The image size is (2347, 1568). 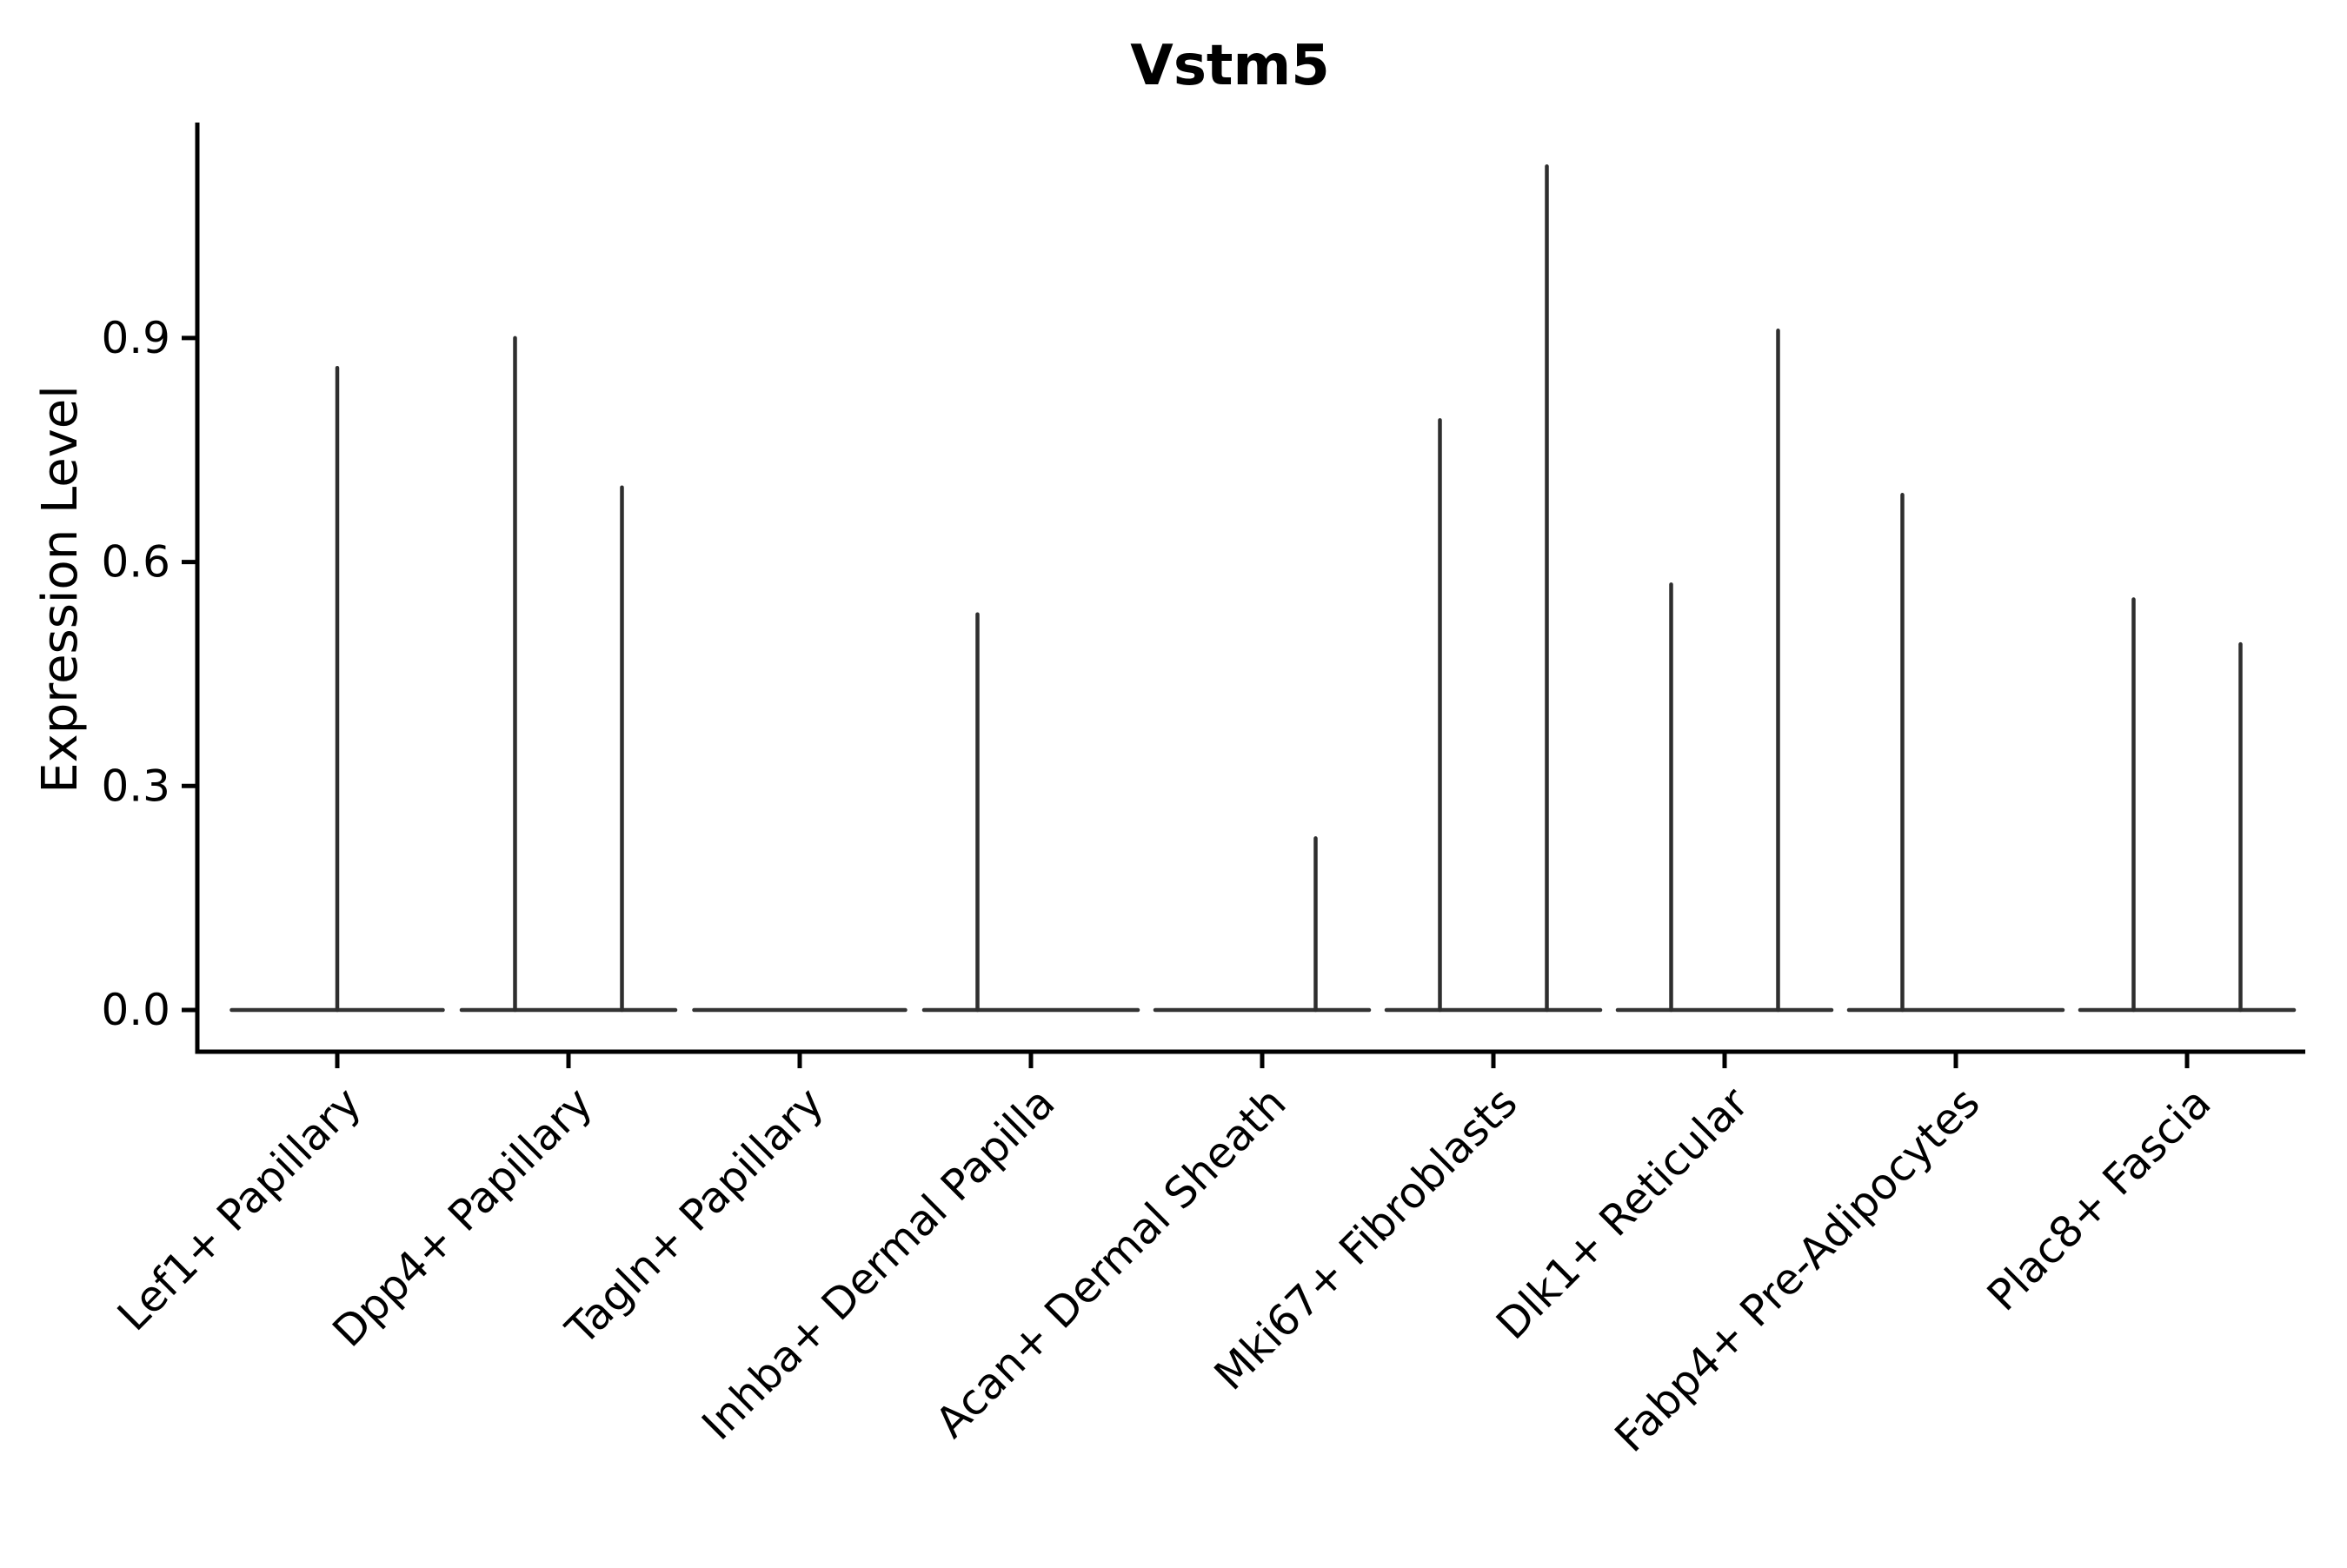 What do you see at coordinates (1623, 1214) in the screenshot?
I see `x-tick-label: Dlk1+ Reticular` at bounding box center [1623, 1214].